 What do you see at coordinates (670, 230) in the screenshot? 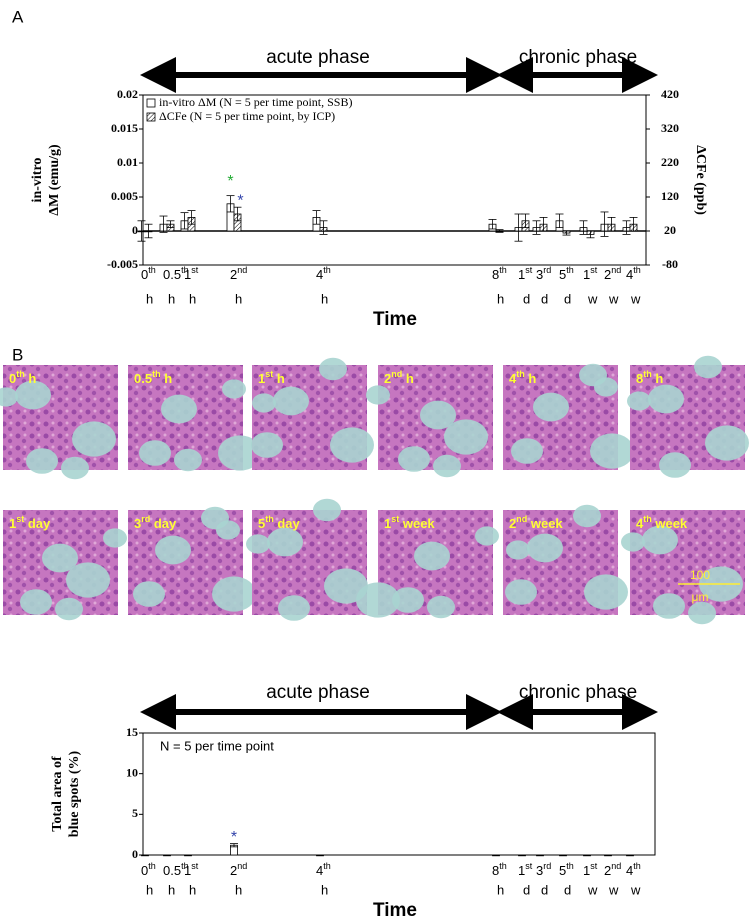
I see `y2-tick-label: 20` at bounding box center [670, 230].